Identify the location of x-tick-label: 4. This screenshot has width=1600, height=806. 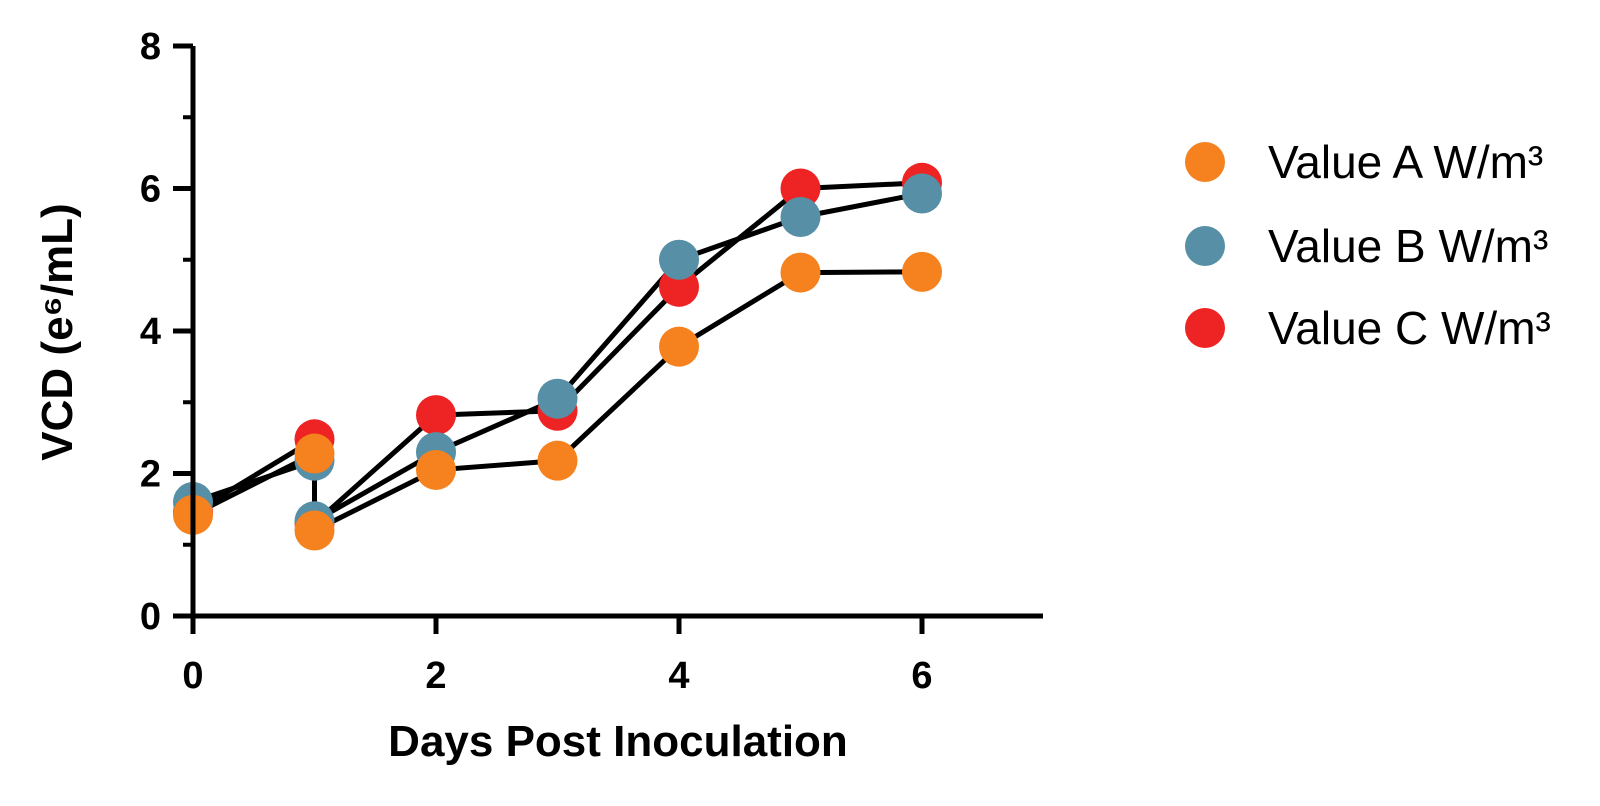
(678, 676).